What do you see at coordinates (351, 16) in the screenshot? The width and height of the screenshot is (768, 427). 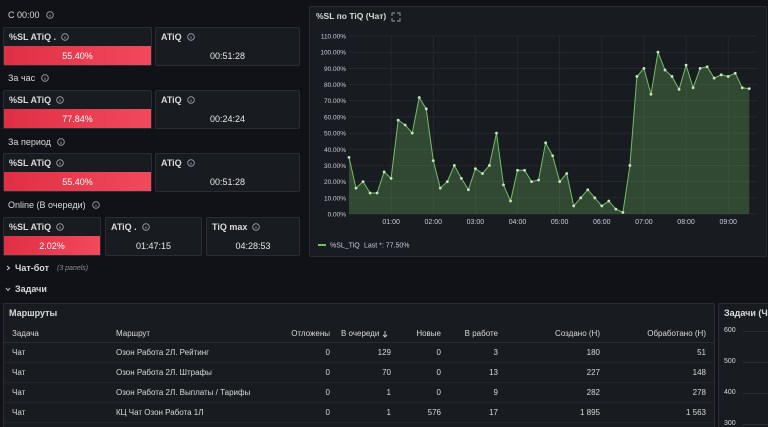 I see `chart-title: %SL по TiQ (Чат)` at bounding box center [351, 16].